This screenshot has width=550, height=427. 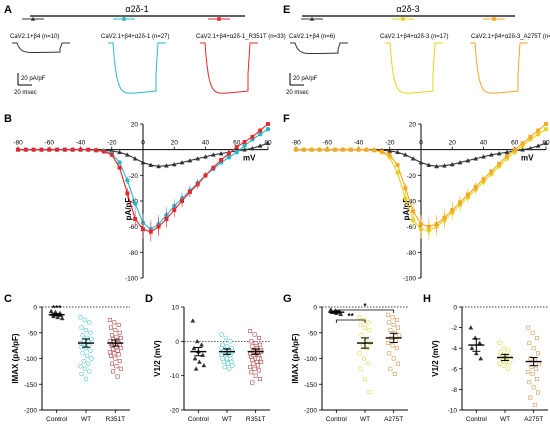 What do you see at coordinates (393, 419) in the screenshot?
I see `category-label: A275T` at bounding box center [393, 419].